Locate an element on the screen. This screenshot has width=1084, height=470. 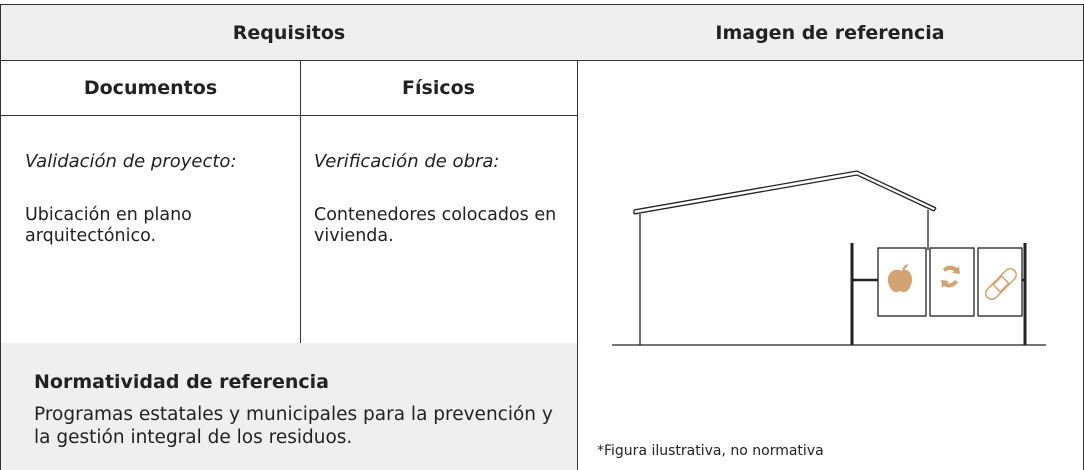
header-requisitos: Requisitos is located at coordinates (289, 32).